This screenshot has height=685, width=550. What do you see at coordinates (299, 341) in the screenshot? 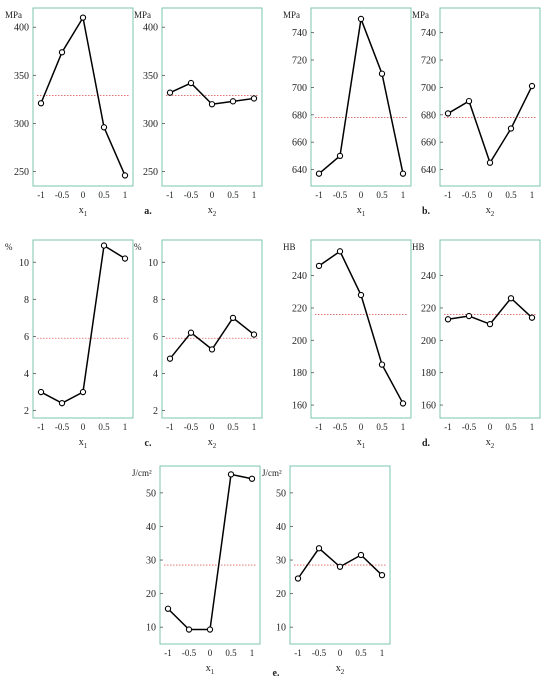
I see `y-tick-label: 200` at bounding box center [299, 341].